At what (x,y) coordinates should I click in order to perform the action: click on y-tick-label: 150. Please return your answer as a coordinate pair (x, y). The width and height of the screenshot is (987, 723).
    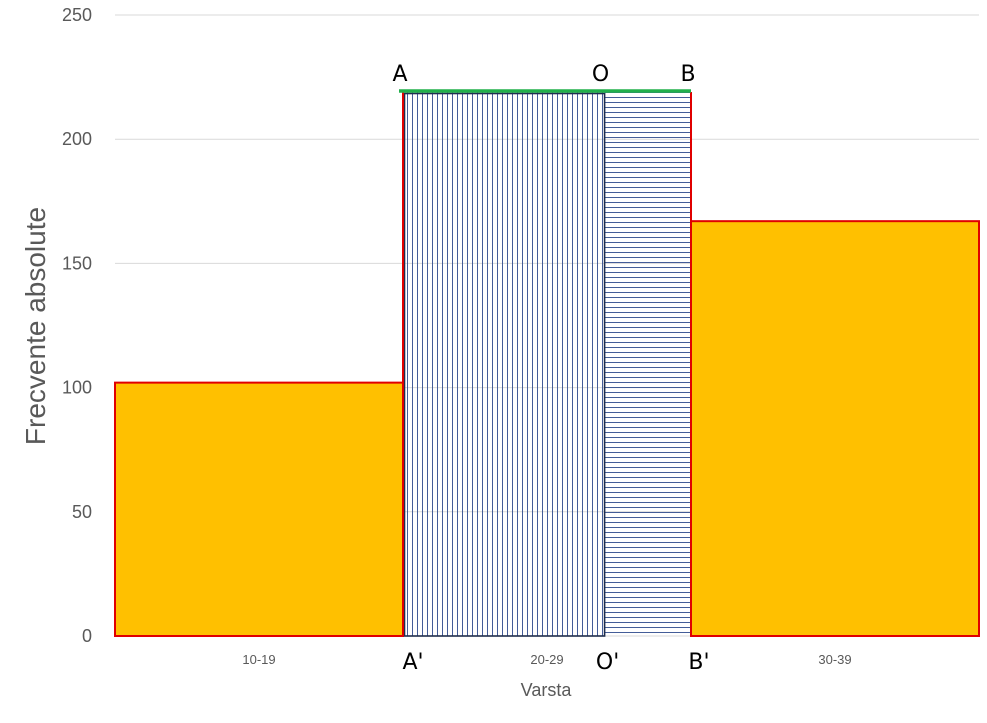
    Looking at the image, I should click on (77, 263).